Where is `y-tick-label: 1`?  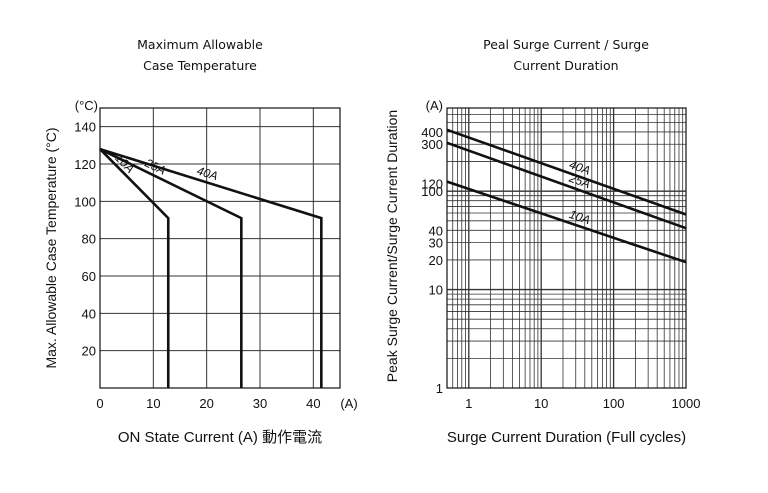 y-tick-label: 1 is located at coordinates (439, 388).